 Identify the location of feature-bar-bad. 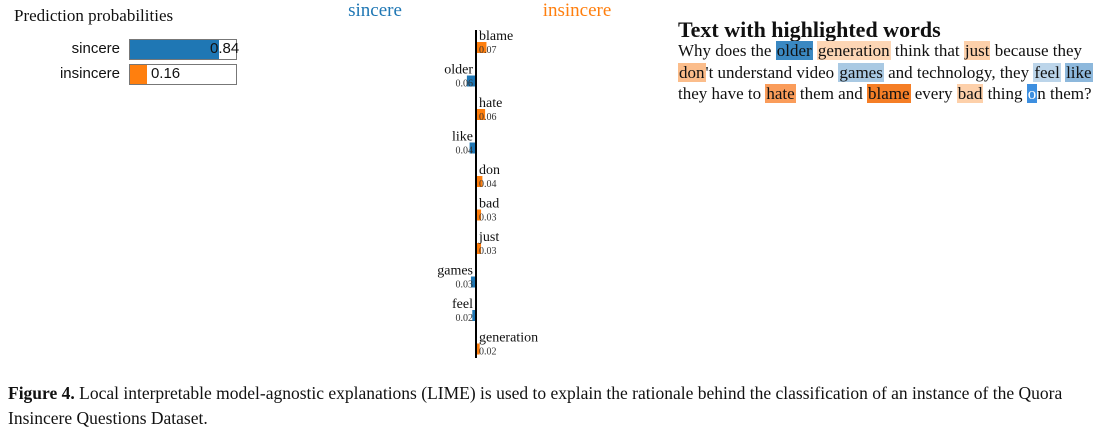
(479, 215).